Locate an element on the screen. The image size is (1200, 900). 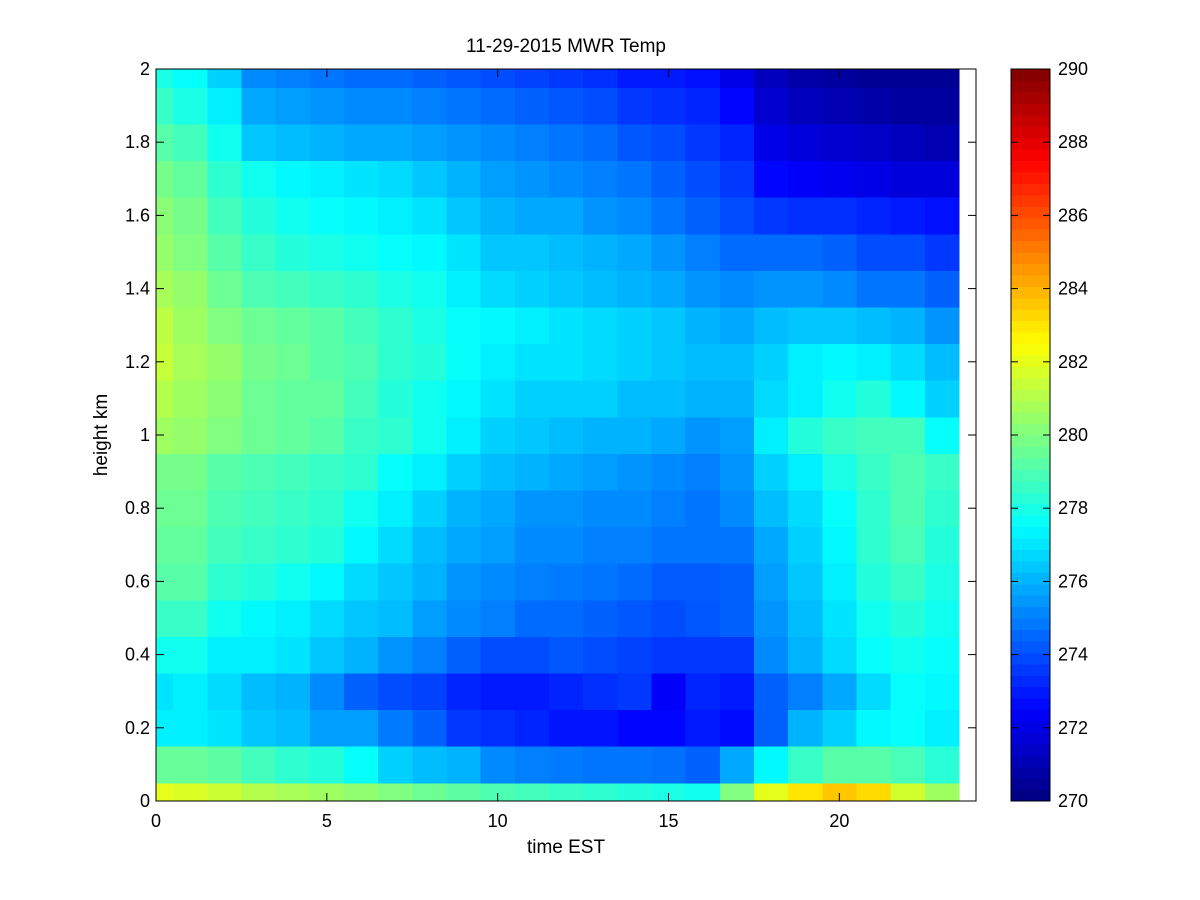
x-tick-label: 5 is located at coordinates (327, 821).